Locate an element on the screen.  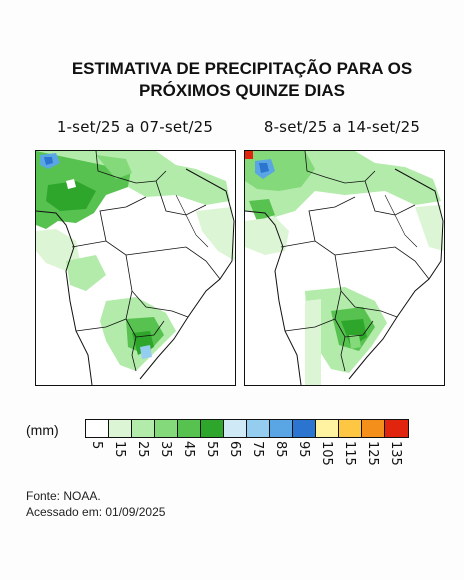
legend-tick-label: 135 is located at coordinates (395, 453).